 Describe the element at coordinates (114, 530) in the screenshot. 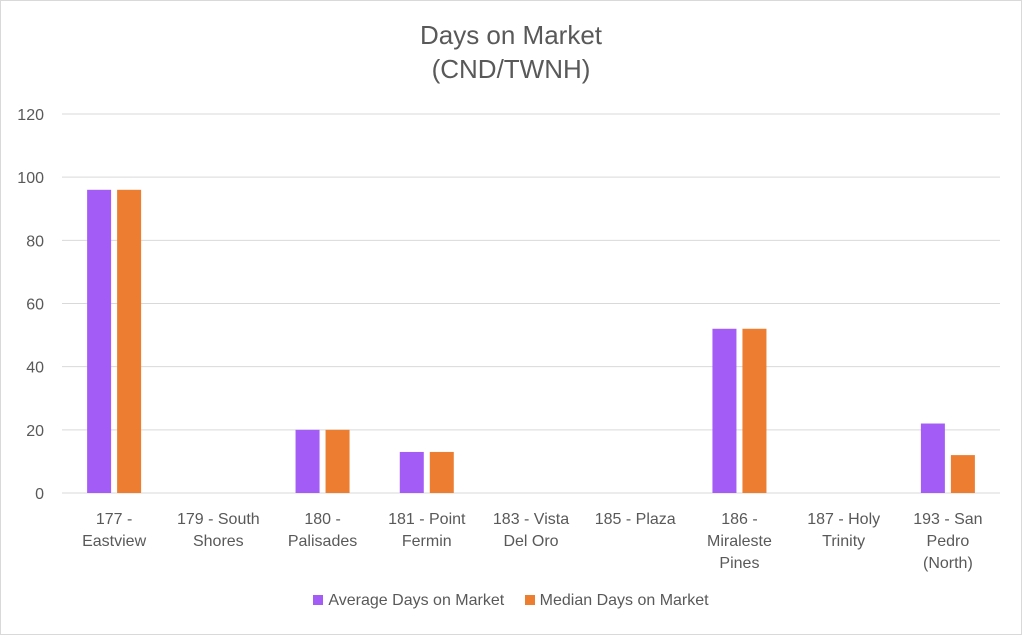

I see `x-tick-label: 177 -Eastview` at that location.